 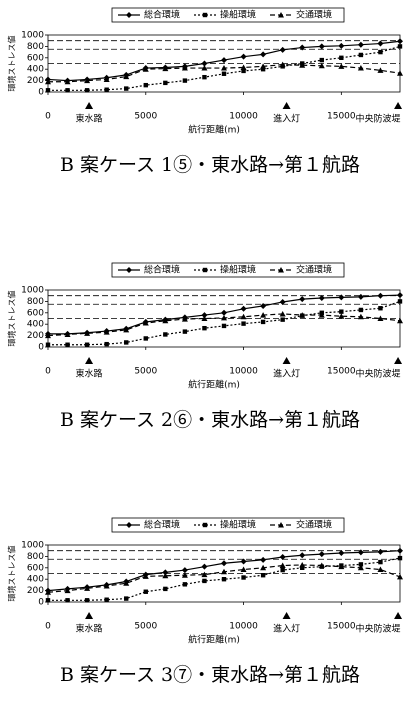 What do you see at coordinates (210, 675) in the screenshot?
I see `caption: B 案ケース 3⑦・東水路→第１航路` at bounding box center [210, 675].